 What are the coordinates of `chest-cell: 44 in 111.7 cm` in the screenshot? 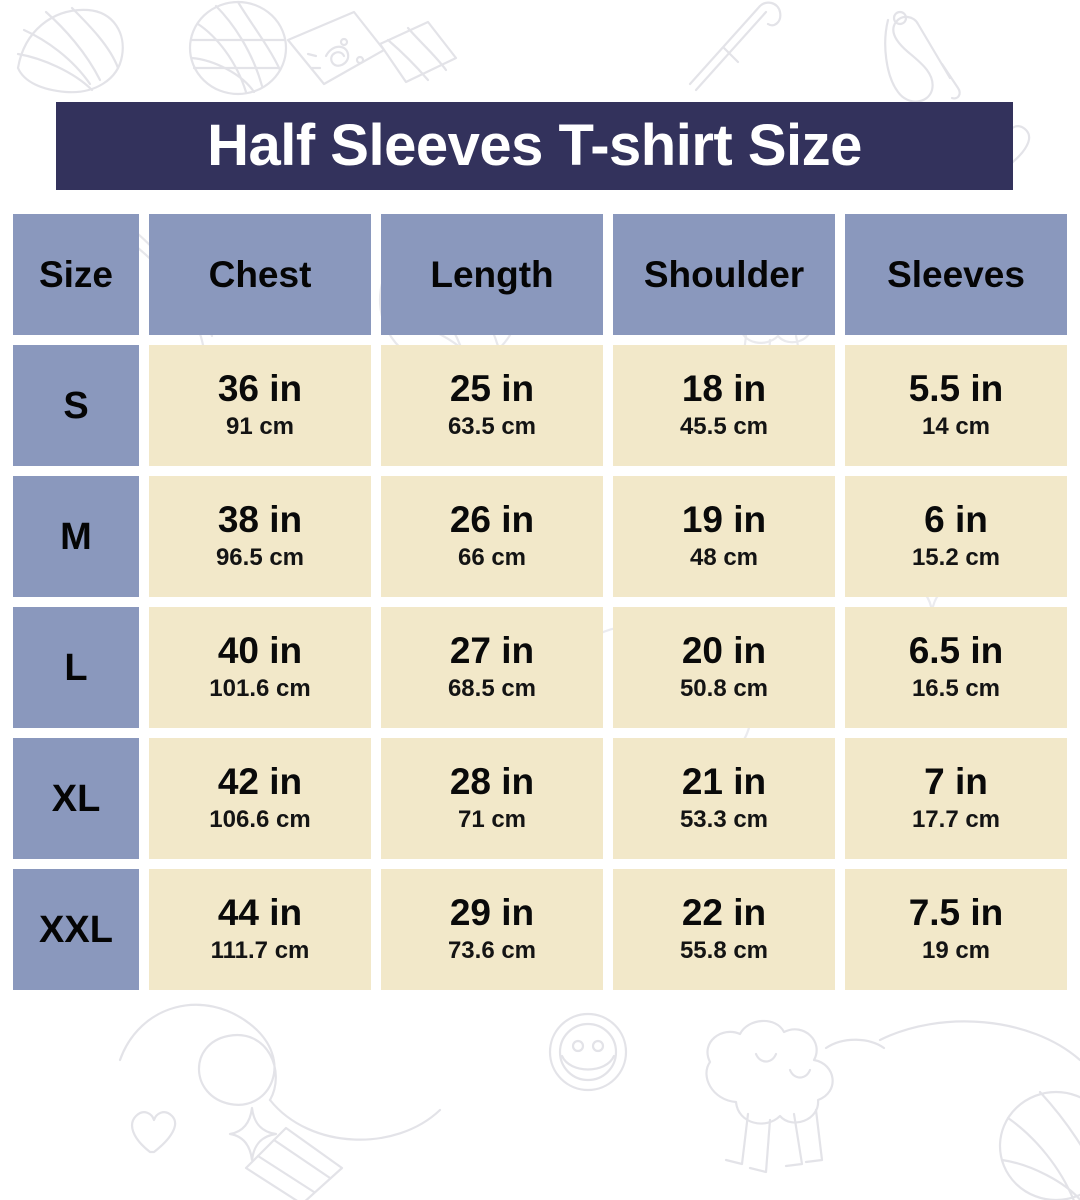 It's located at (260, 929).